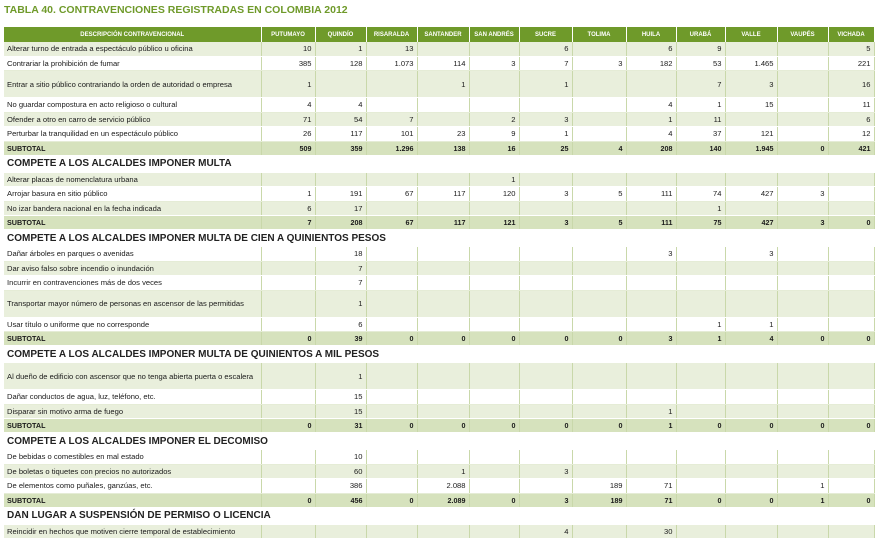  I want to click on value-cell: 128, so click(341, 63).